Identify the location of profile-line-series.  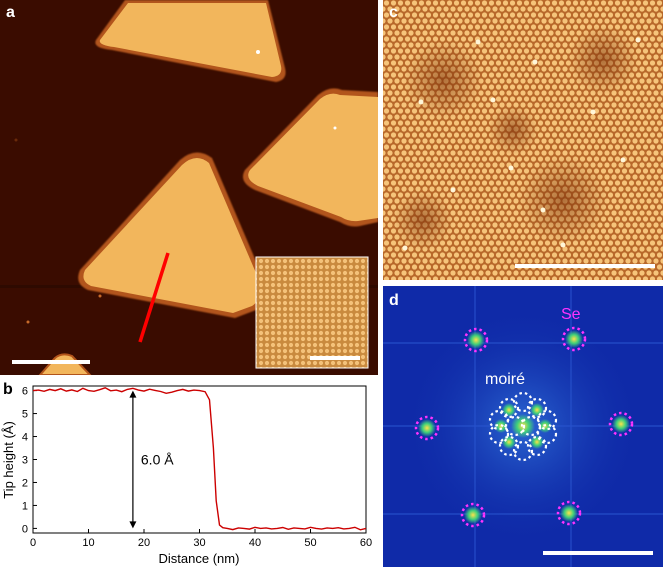
(199, 459).